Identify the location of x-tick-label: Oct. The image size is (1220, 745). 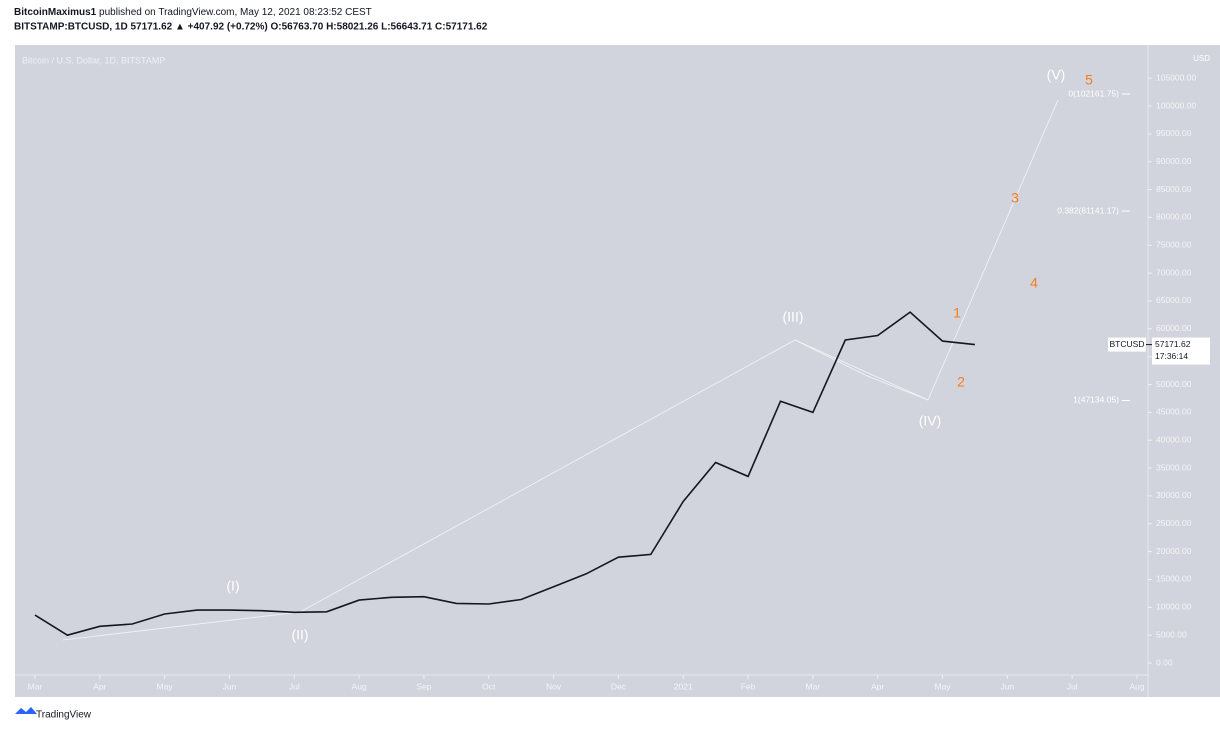
(489, 686).